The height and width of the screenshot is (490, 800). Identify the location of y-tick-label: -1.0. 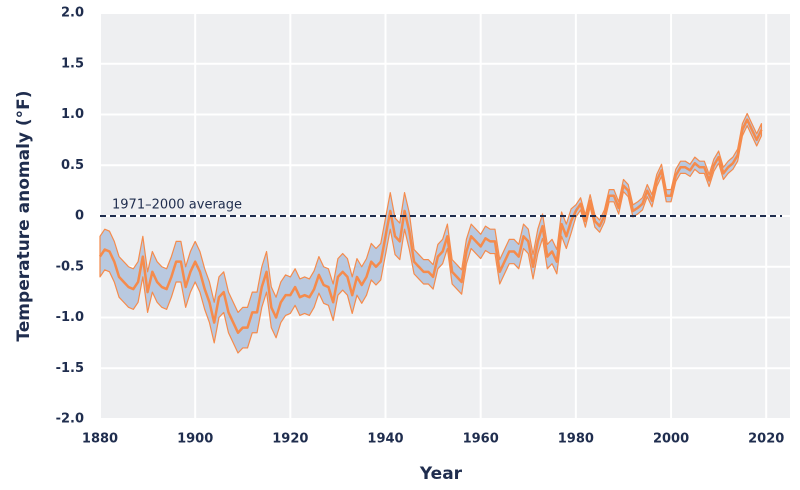
(70, 317).